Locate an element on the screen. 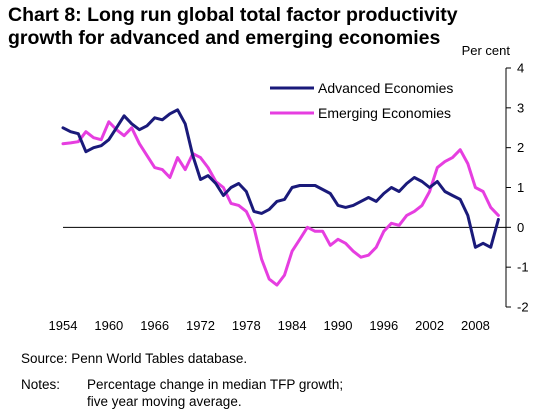 This screenshot has width=548, height=416. legend-label-advanced: Advanced Economies is located at coordinates (385, 88).